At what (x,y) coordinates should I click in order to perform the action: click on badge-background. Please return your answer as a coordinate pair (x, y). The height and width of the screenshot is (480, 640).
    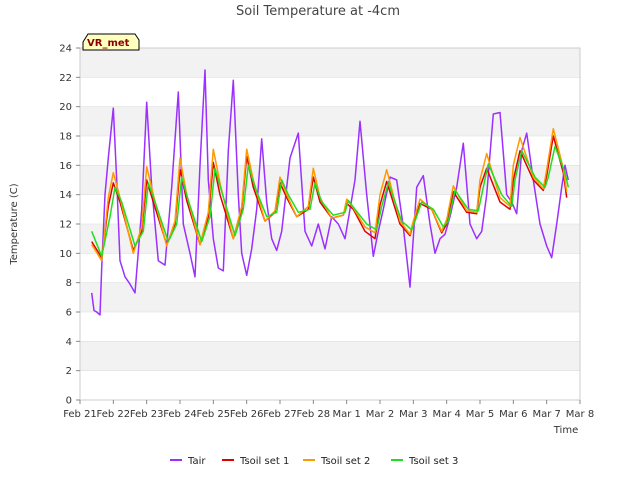
    Looking at the image, I should click on (111, 42).